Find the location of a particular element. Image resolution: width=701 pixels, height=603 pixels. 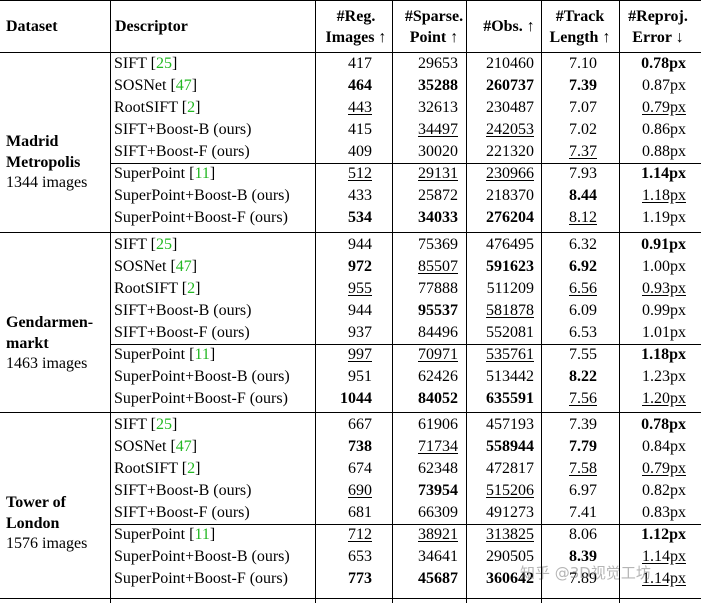

obs-cell: 276204 is located at coordinates (510, 217).